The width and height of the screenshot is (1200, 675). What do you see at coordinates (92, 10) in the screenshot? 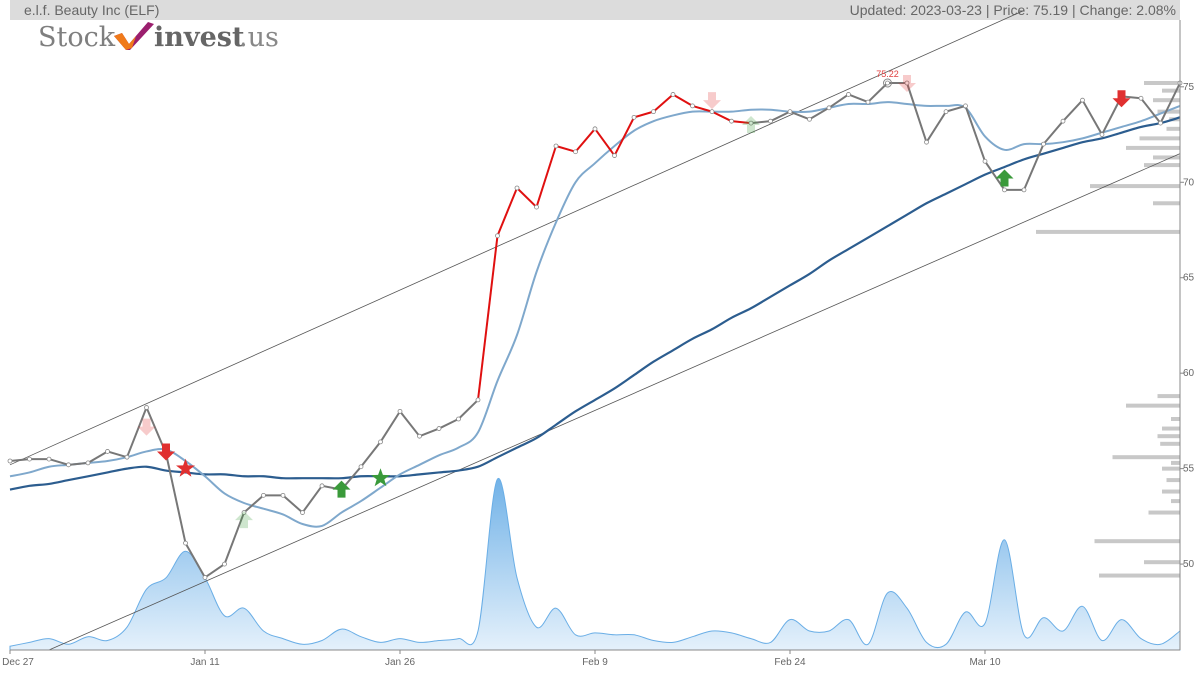
I see `chart-title: e.l.f. Beauty Inc (ELF)` at bounding box center [92, 10].